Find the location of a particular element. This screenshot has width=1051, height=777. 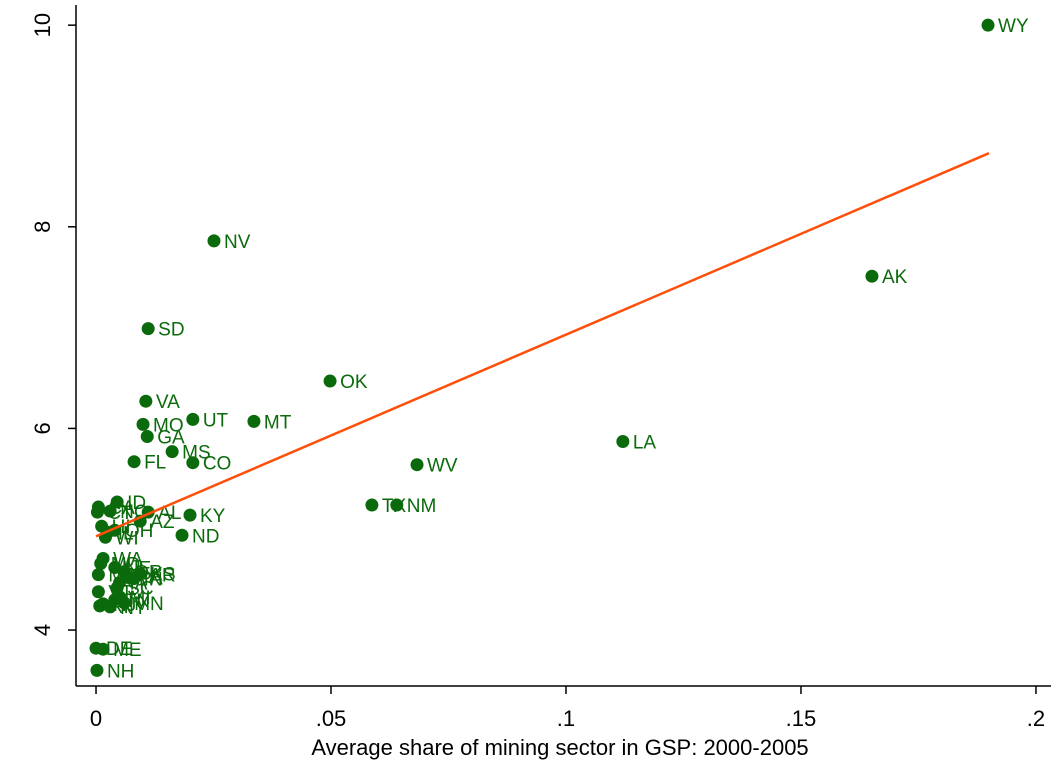

point-label: IN is located at coordinates (153, 580).